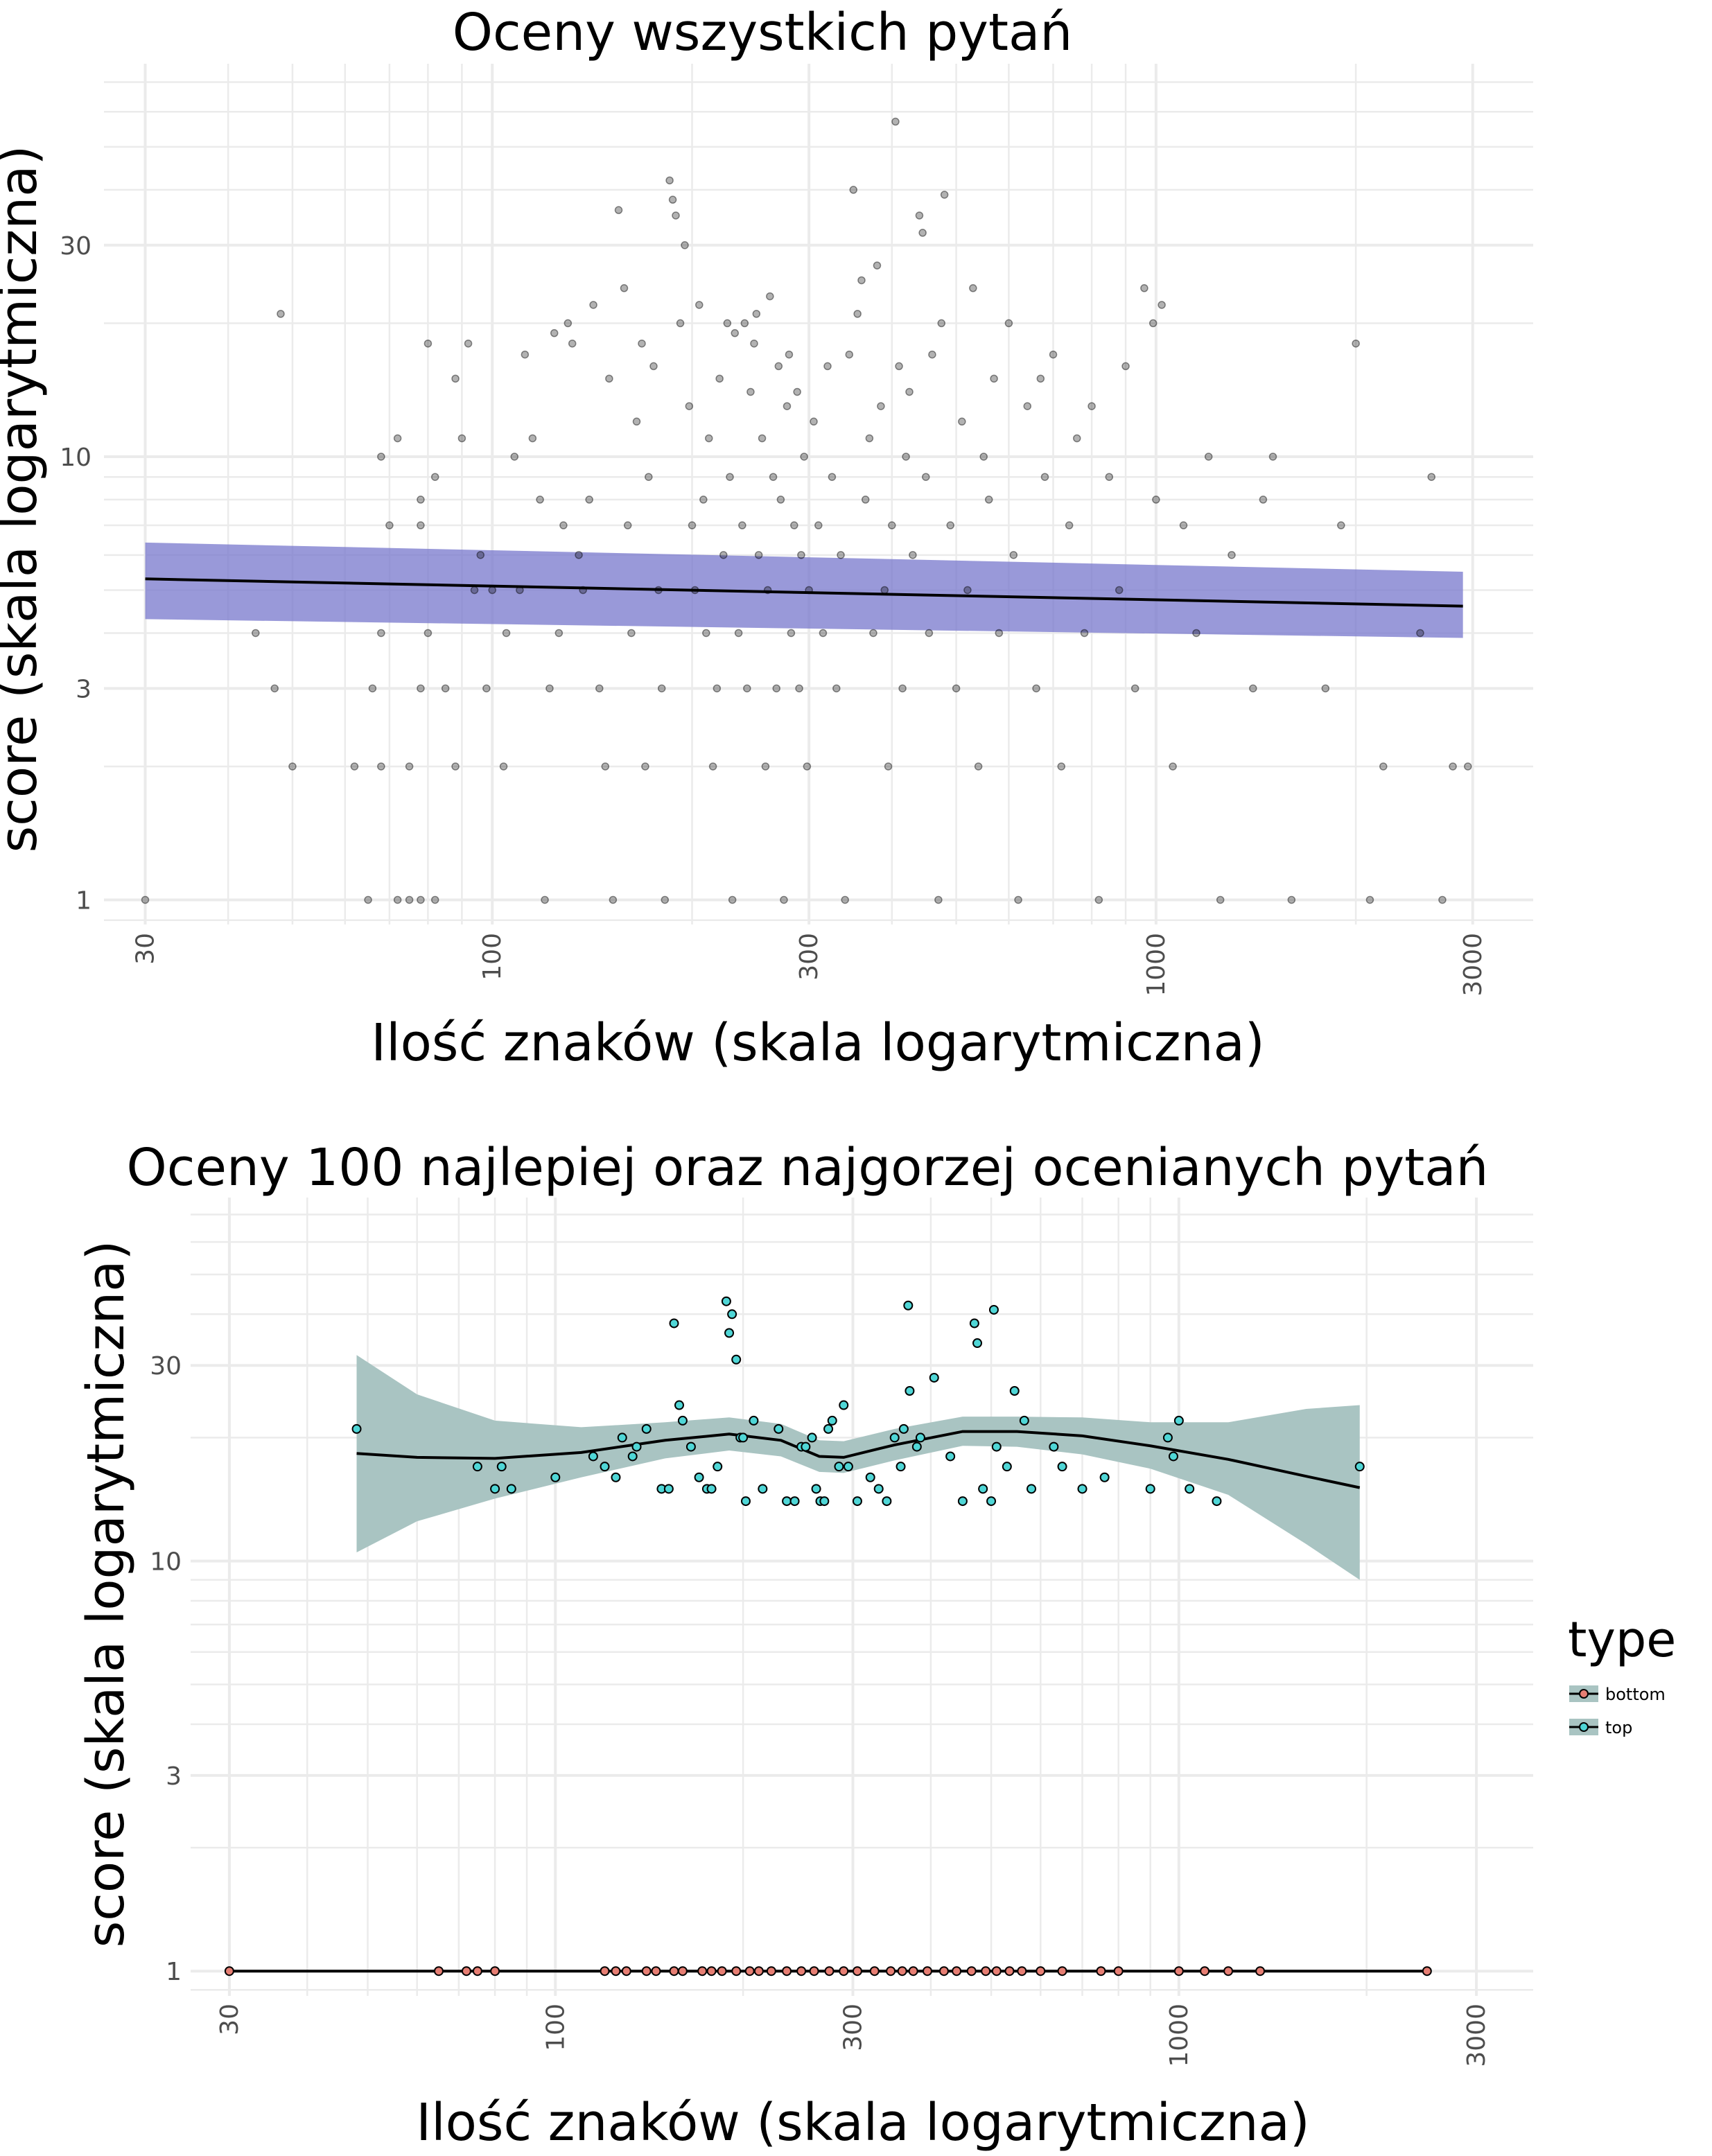 The image size is (1712, 2156). What do you see at coordinates (555, 2027) in the screenshot?
I see `x-tick-label: 100` at bounding box center [555, 2027].